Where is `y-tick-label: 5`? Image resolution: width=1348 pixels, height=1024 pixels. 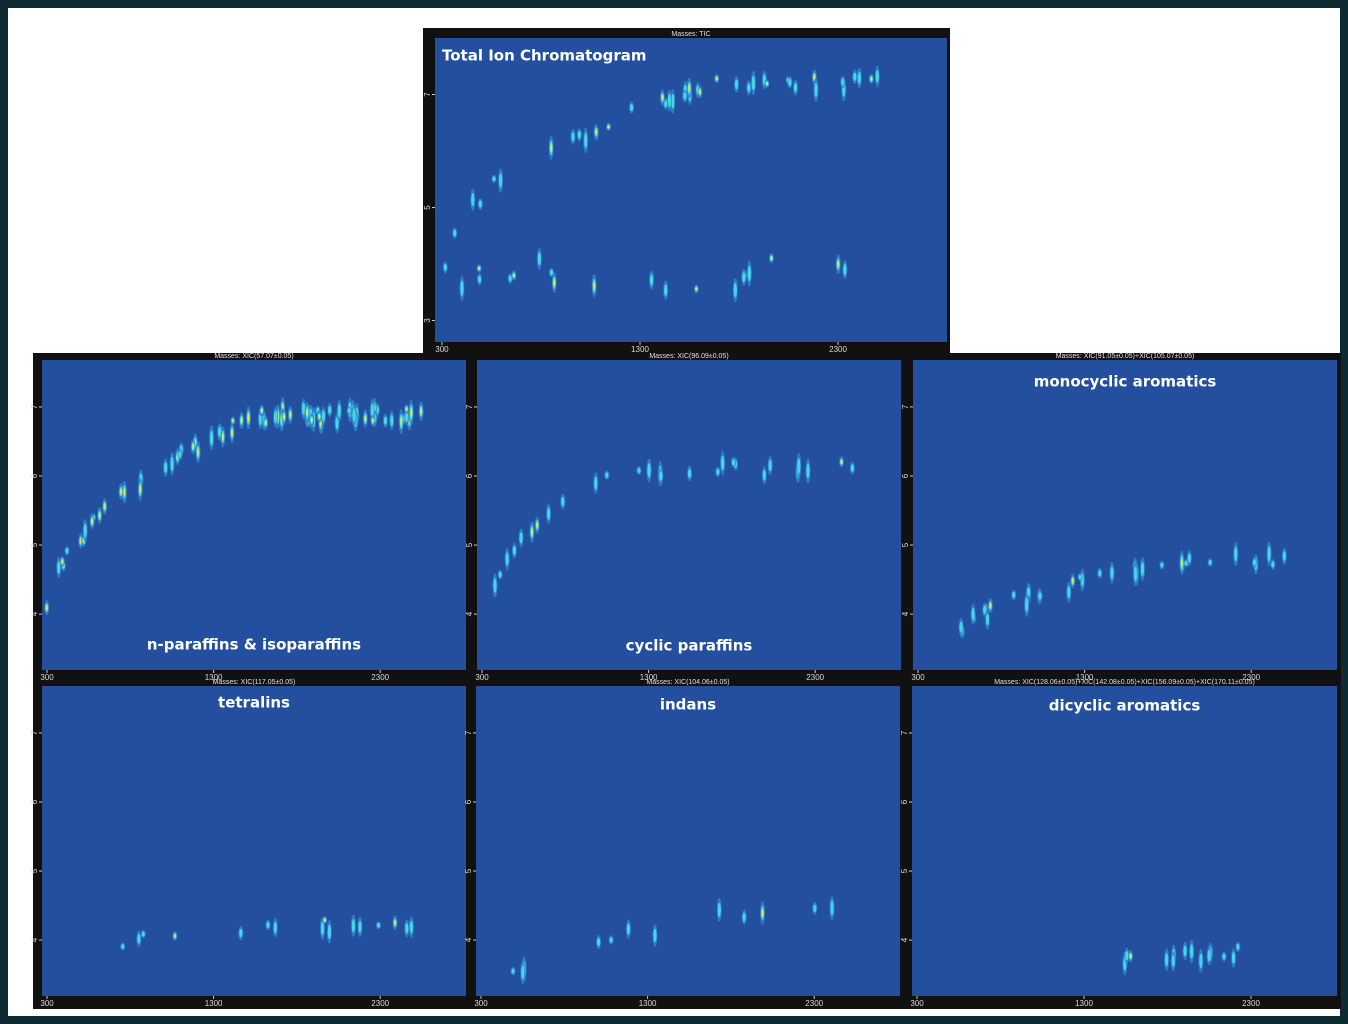
y-tick-label: 5 is located at coordinates (468, 870).